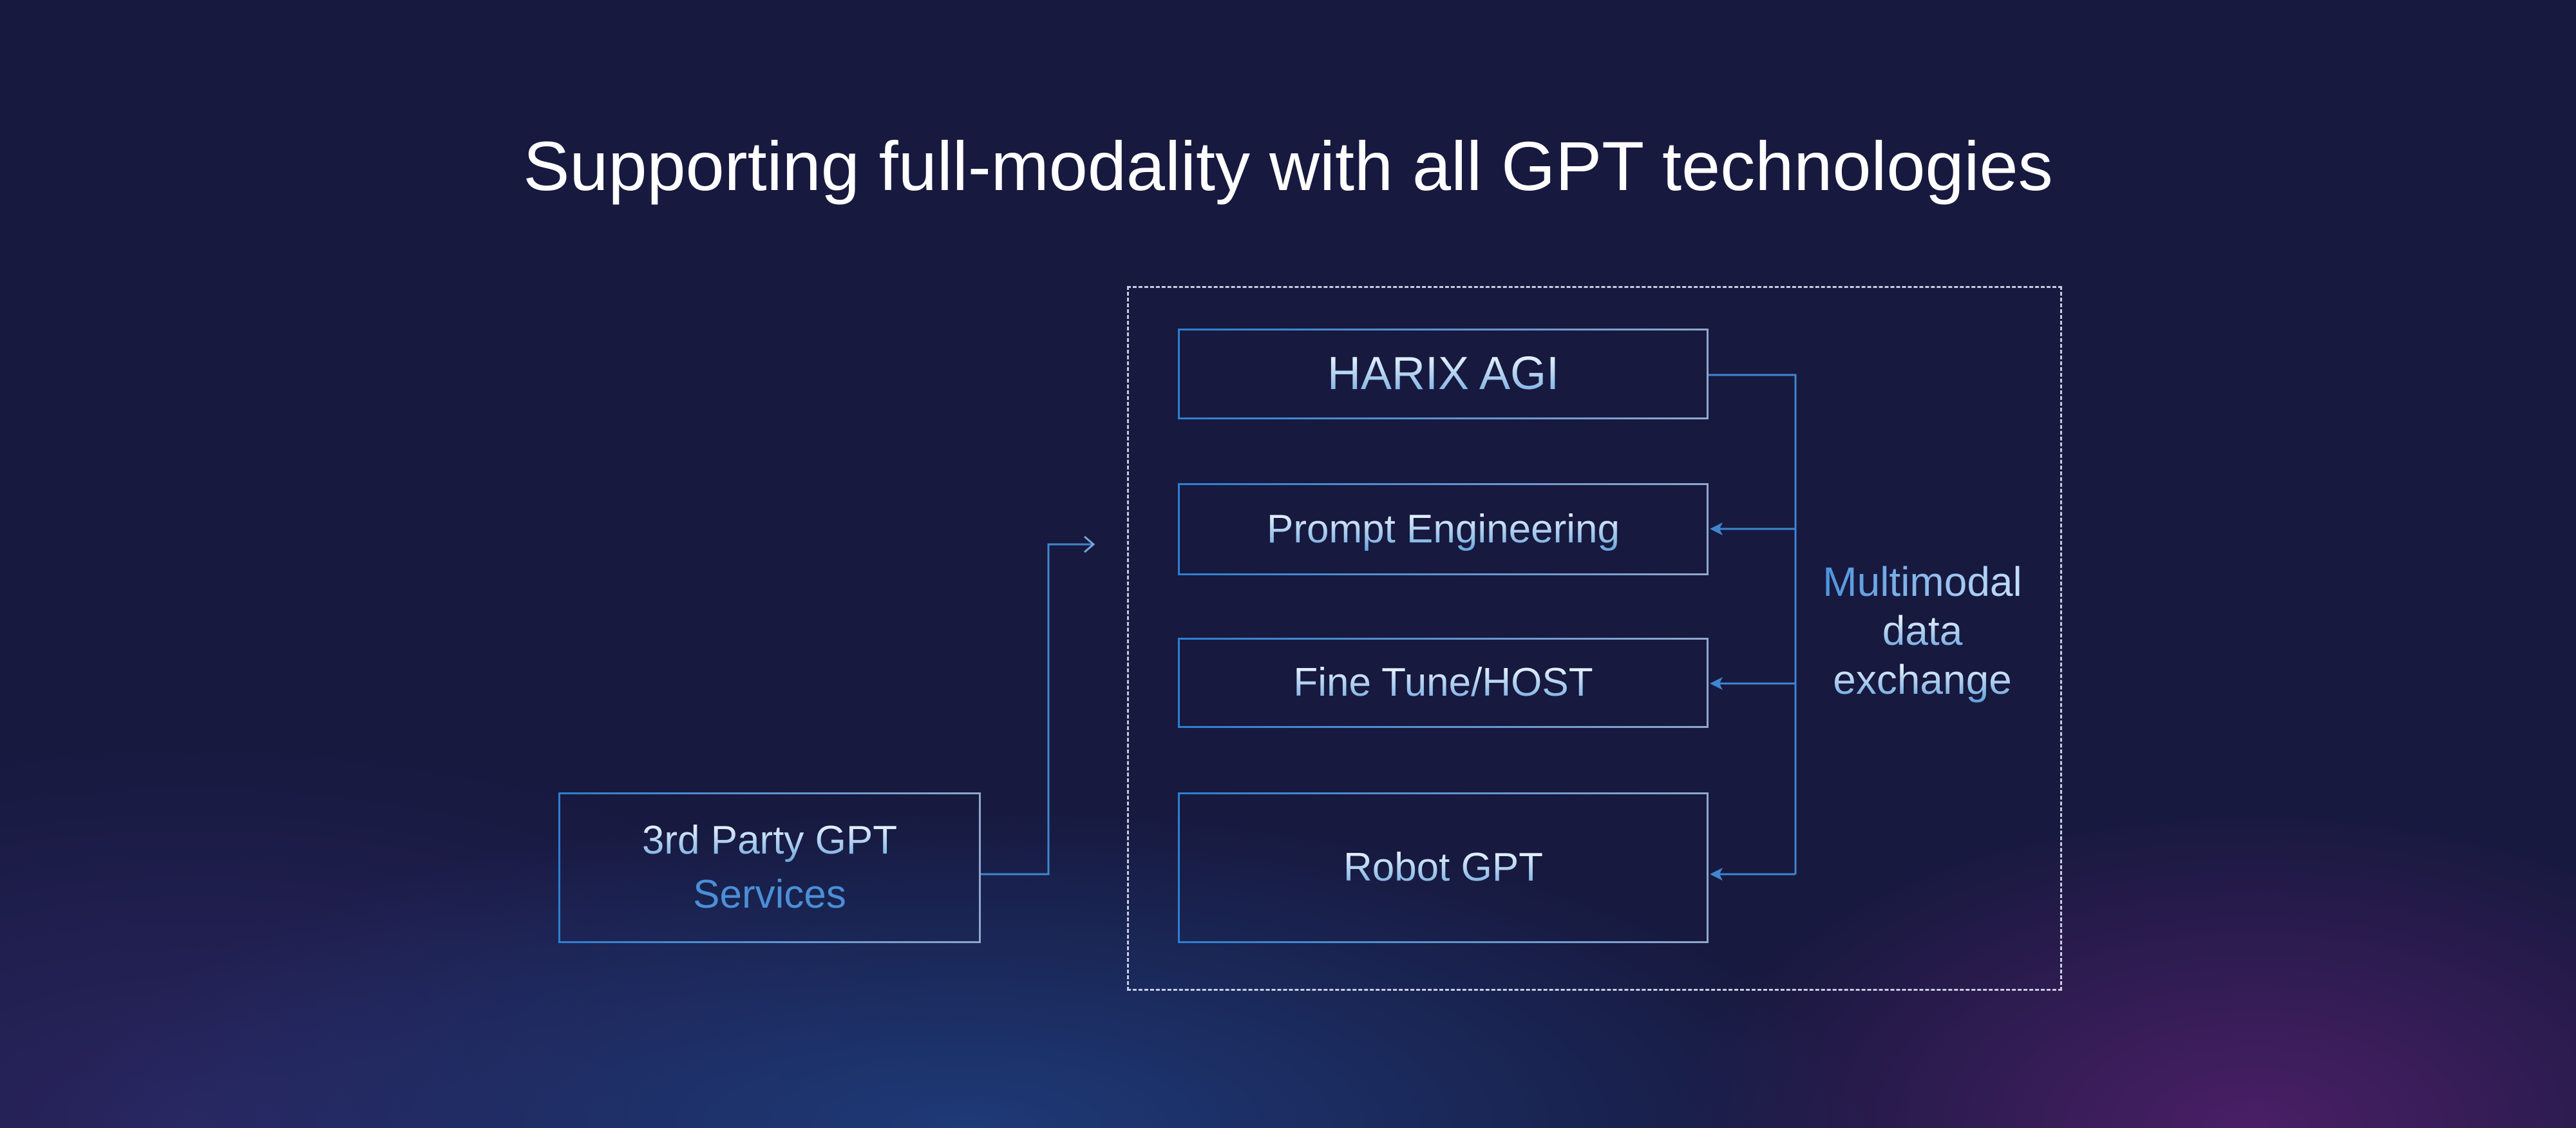 Image resolution: width=2576 pixels, height=1128 pixels. What do you see at coordinates (1753, 624) in the screenshot?
I see `exchange-bus-line` at bounding box center [1753, 624].